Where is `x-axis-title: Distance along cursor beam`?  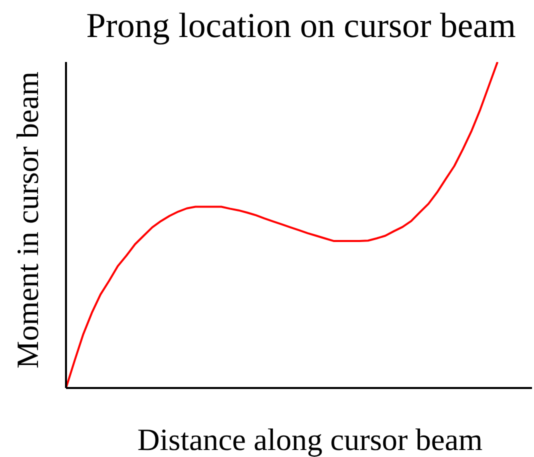 x-axis-title: Distance along cursor beam is located at coordinates (310, 439).